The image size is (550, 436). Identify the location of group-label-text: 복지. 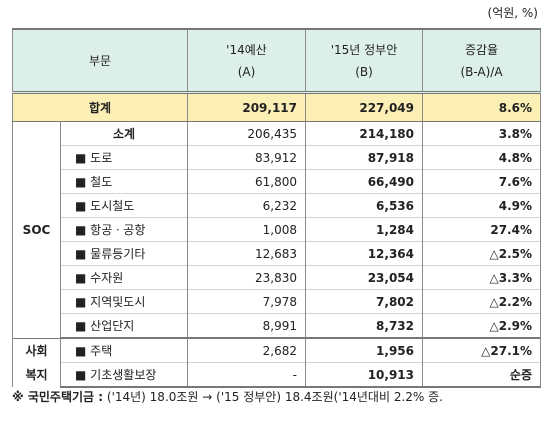
(36, 375).